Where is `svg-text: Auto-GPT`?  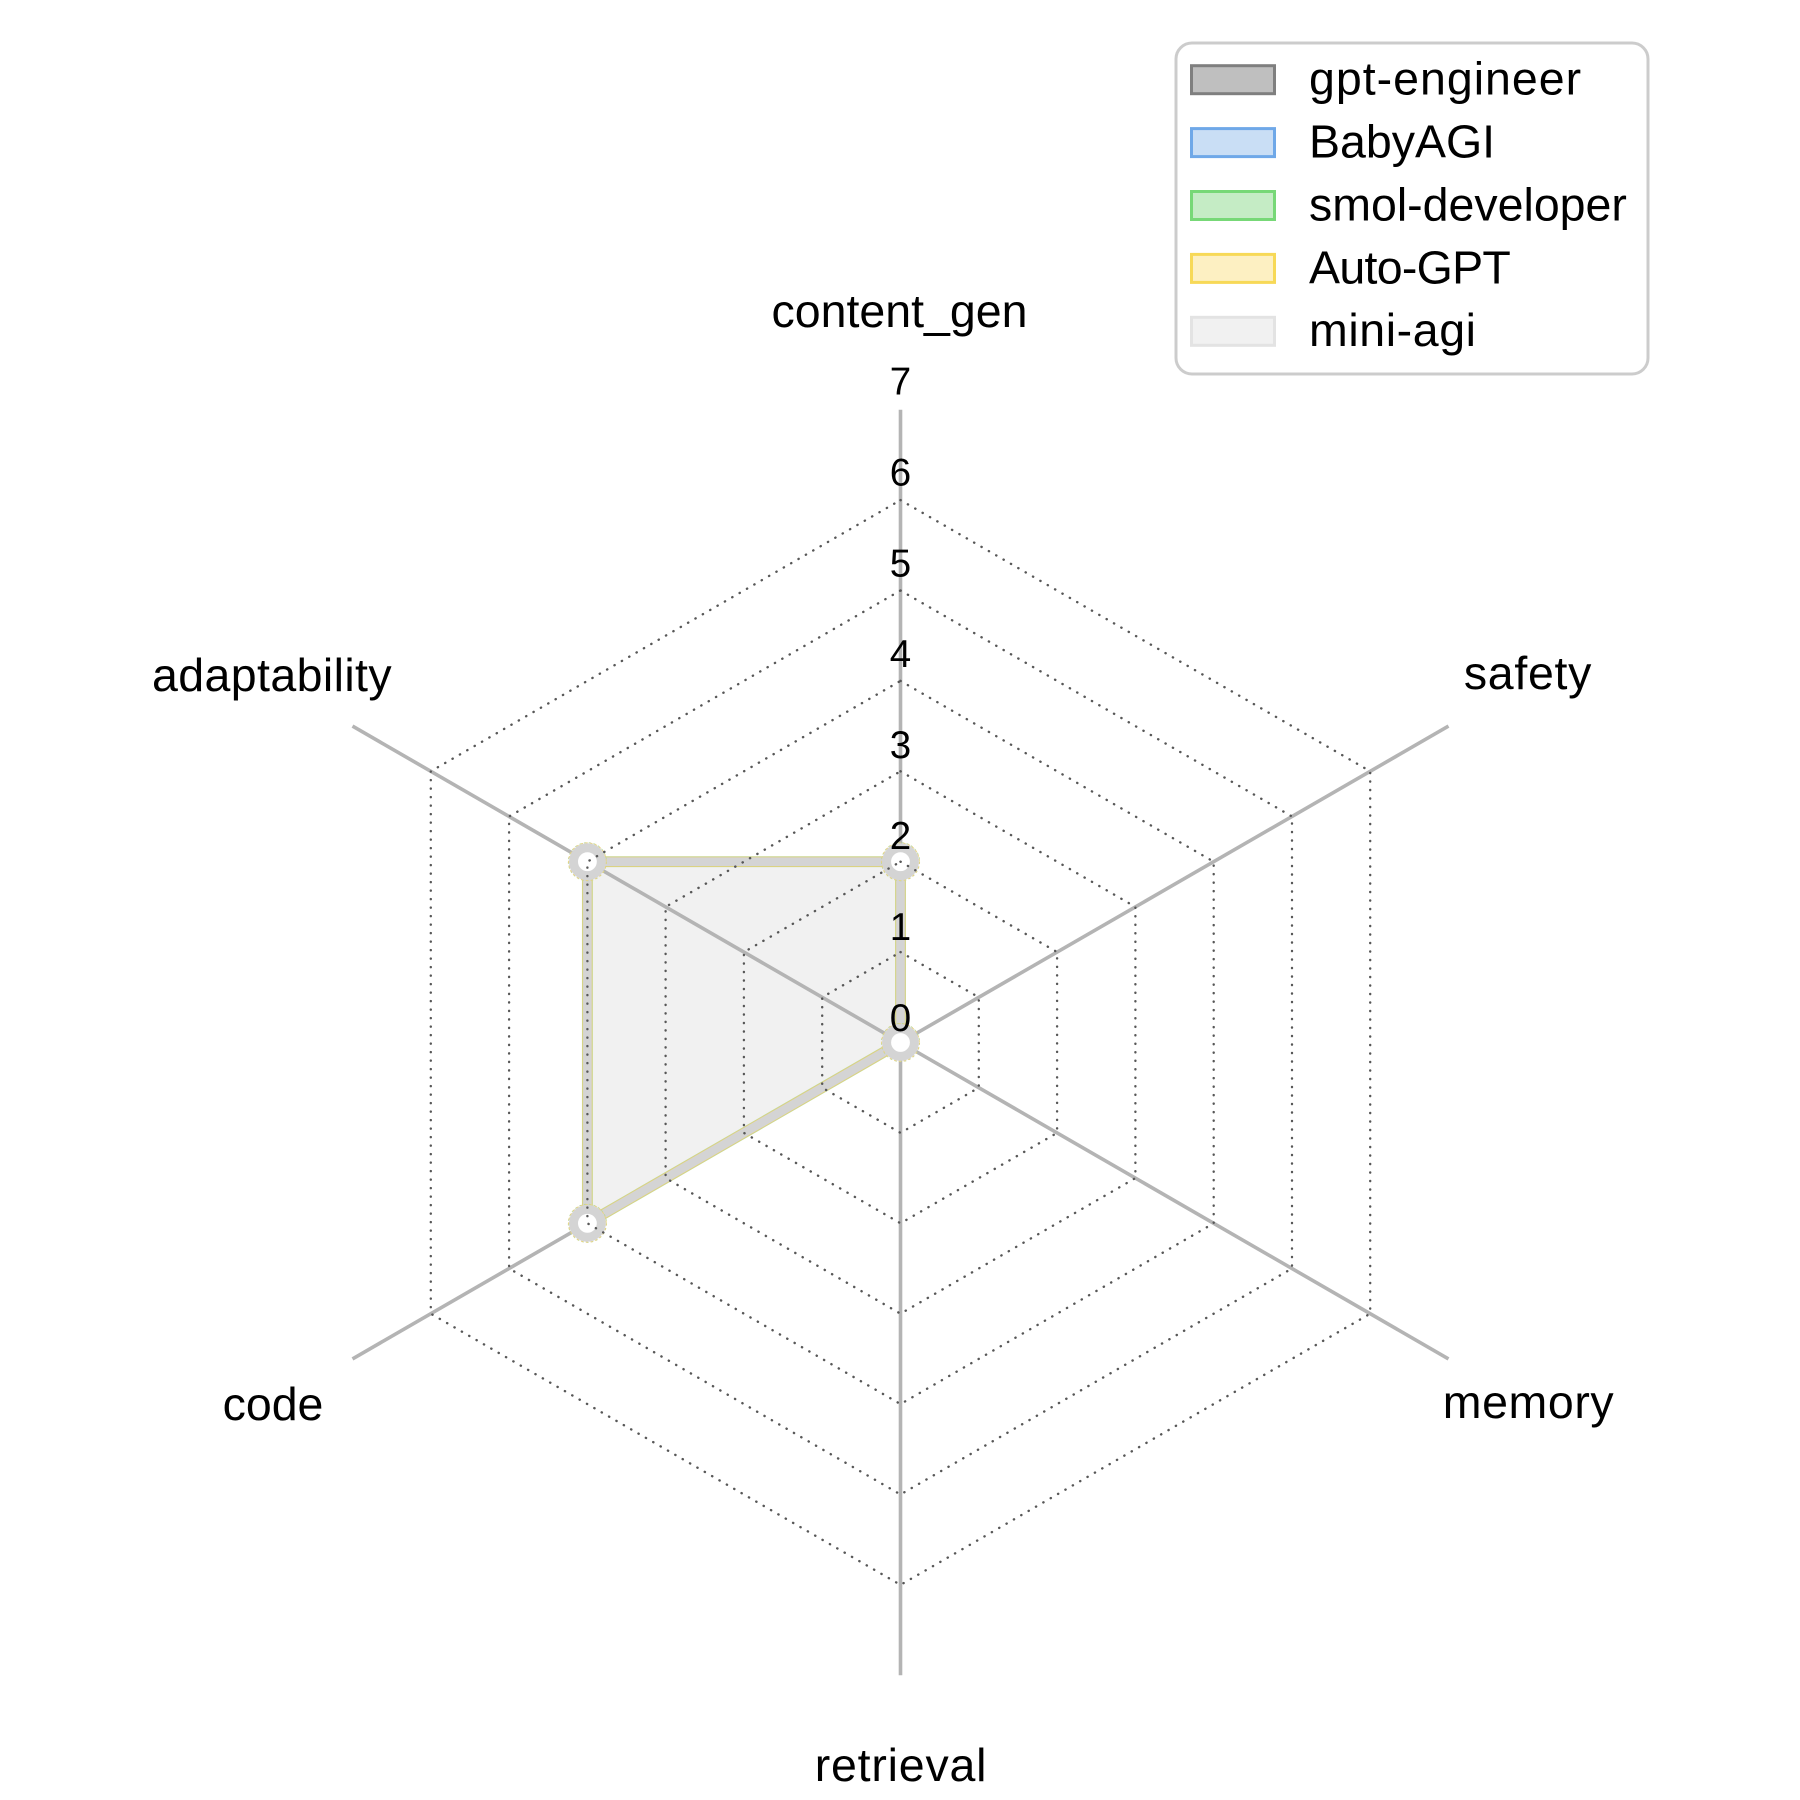
svg-text: Auto-GPT is located at coordinates (1409, 268).